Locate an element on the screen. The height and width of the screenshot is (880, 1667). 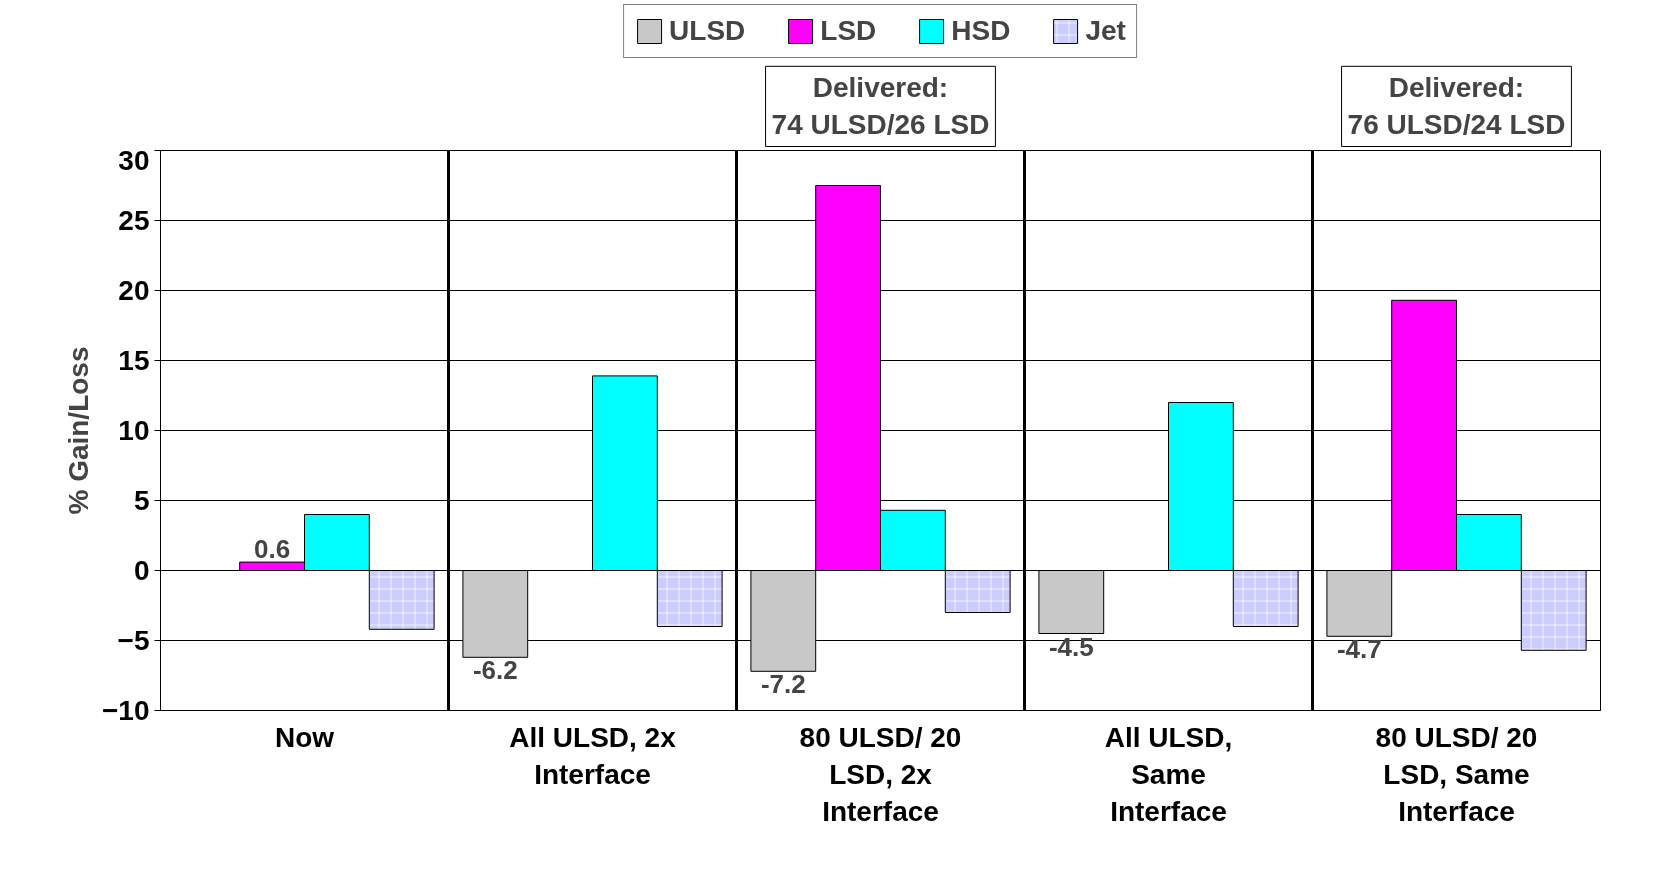
x-tick-label: All ULSD, 2x Interface is located at coordinates (593, 755).